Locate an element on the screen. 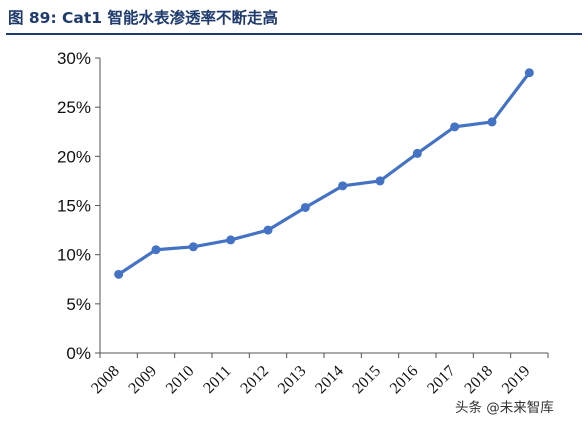 This screenshot has width=588, height=421. y-tick-label: 30% is located at coordinates (74, 58).